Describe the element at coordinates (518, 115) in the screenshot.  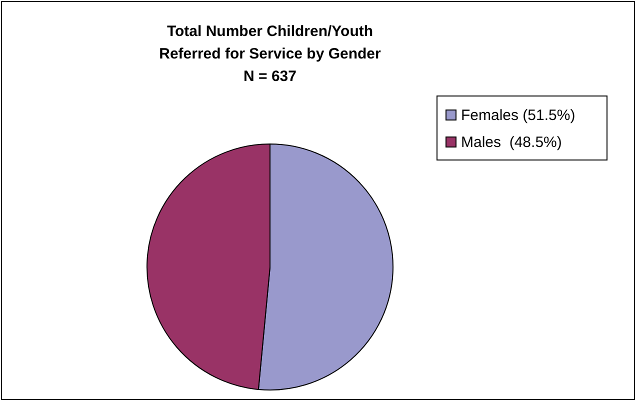
I see `legend-label: Females (51.5%)` at that location.